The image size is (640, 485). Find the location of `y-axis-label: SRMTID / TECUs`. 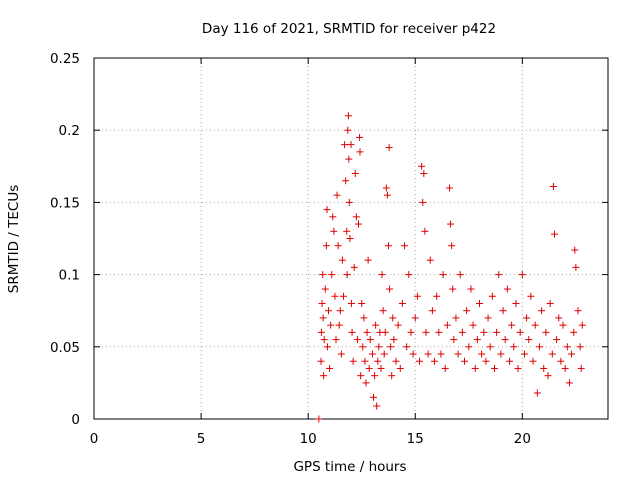

y-axis-label: SRMTID / TECUs is located at coordinates (14, 239).